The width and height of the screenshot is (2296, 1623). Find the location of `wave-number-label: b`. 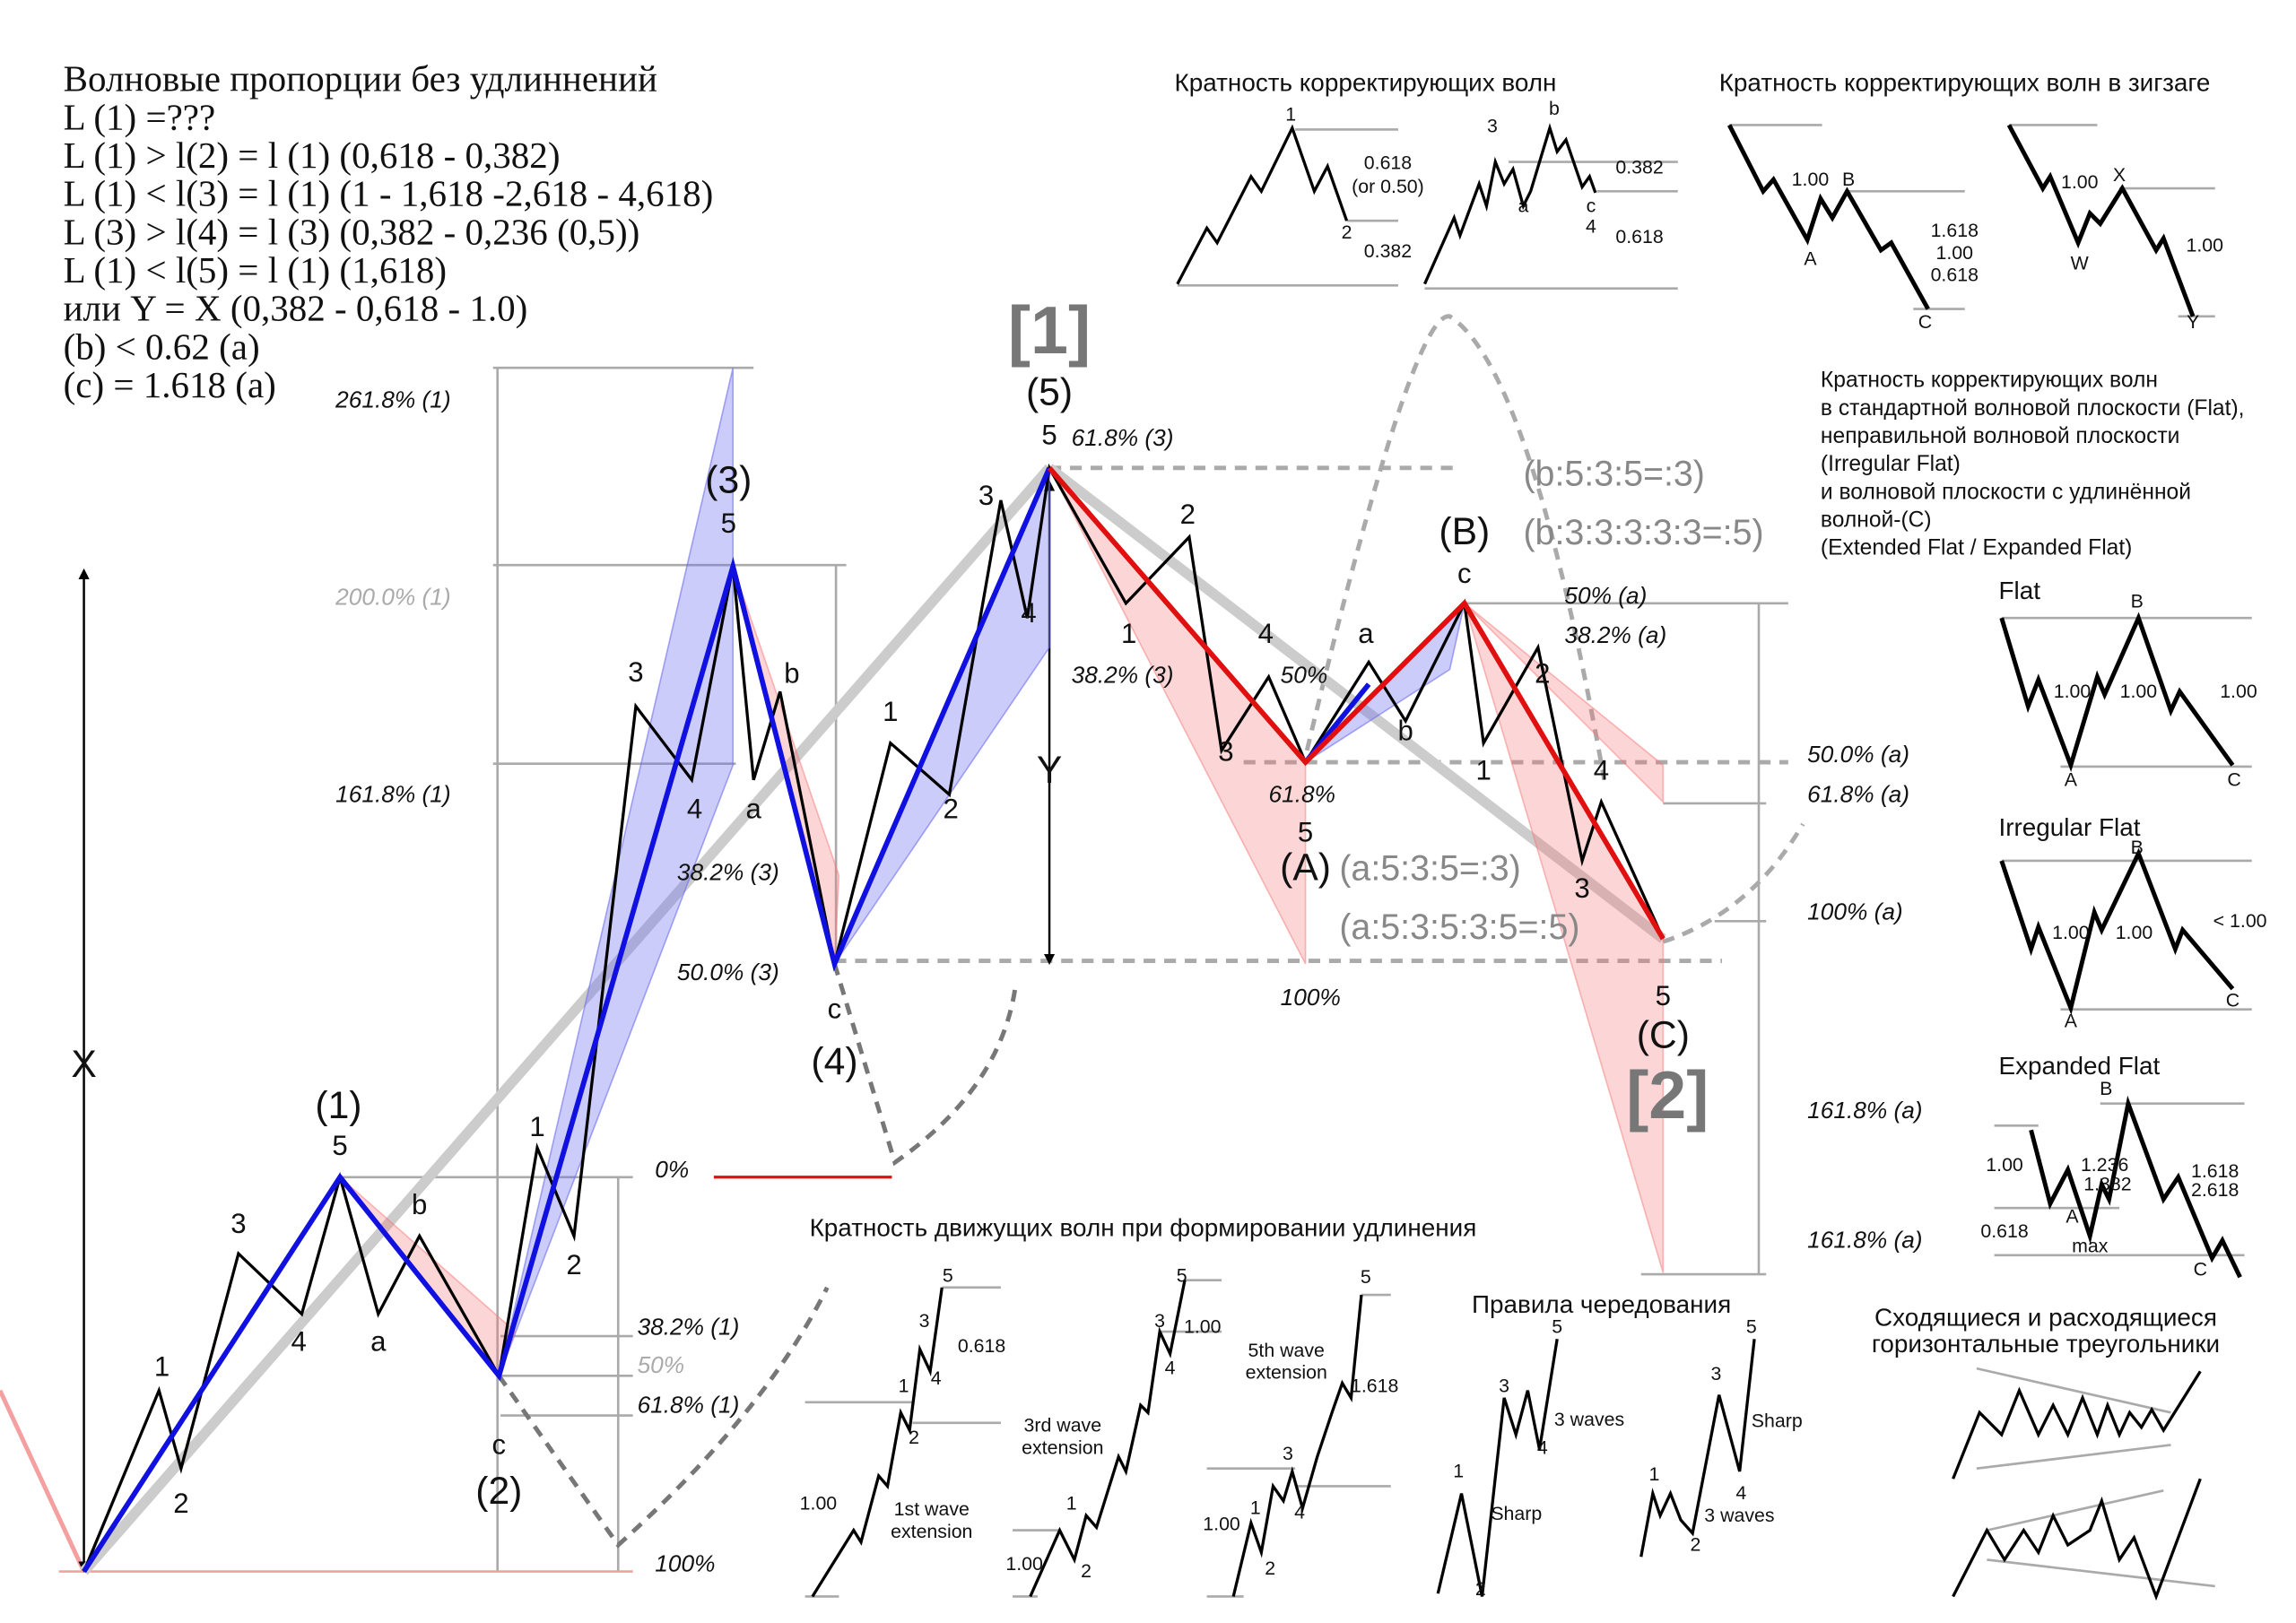

wave-number-label: b is located at coordinates (1405, 730).